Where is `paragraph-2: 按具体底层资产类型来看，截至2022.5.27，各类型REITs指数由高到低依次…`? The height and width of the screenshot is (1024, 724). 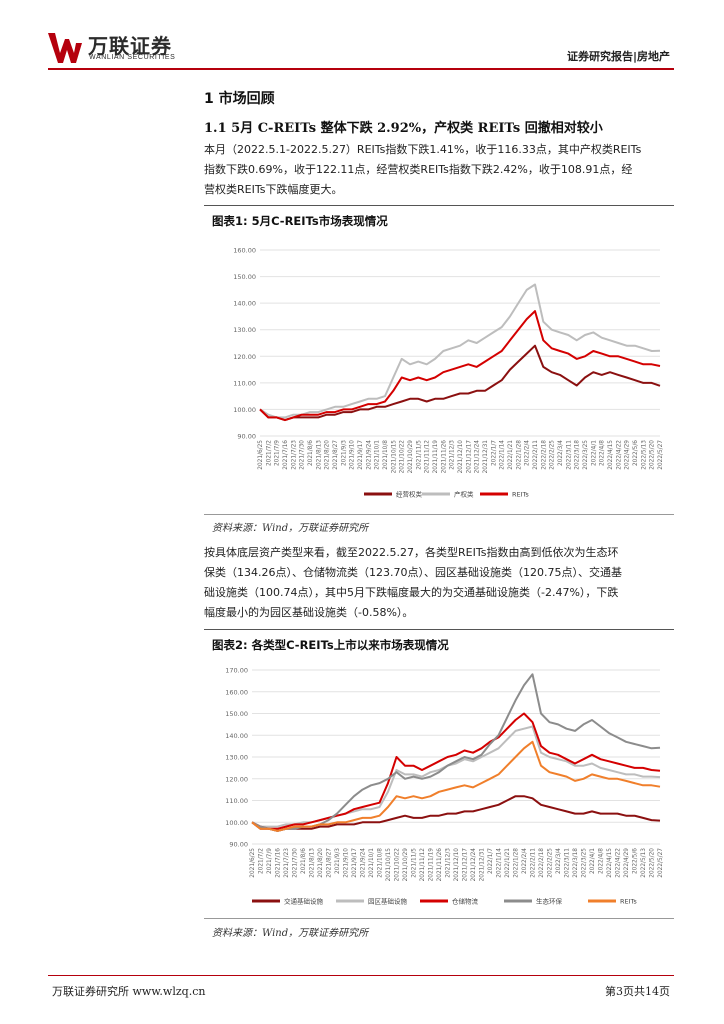
paragraph-2: 按具体底层资产类型来看，截至2022.5.27，各类型REITs指数由高到低依次… is located at coordinates (439, 583).